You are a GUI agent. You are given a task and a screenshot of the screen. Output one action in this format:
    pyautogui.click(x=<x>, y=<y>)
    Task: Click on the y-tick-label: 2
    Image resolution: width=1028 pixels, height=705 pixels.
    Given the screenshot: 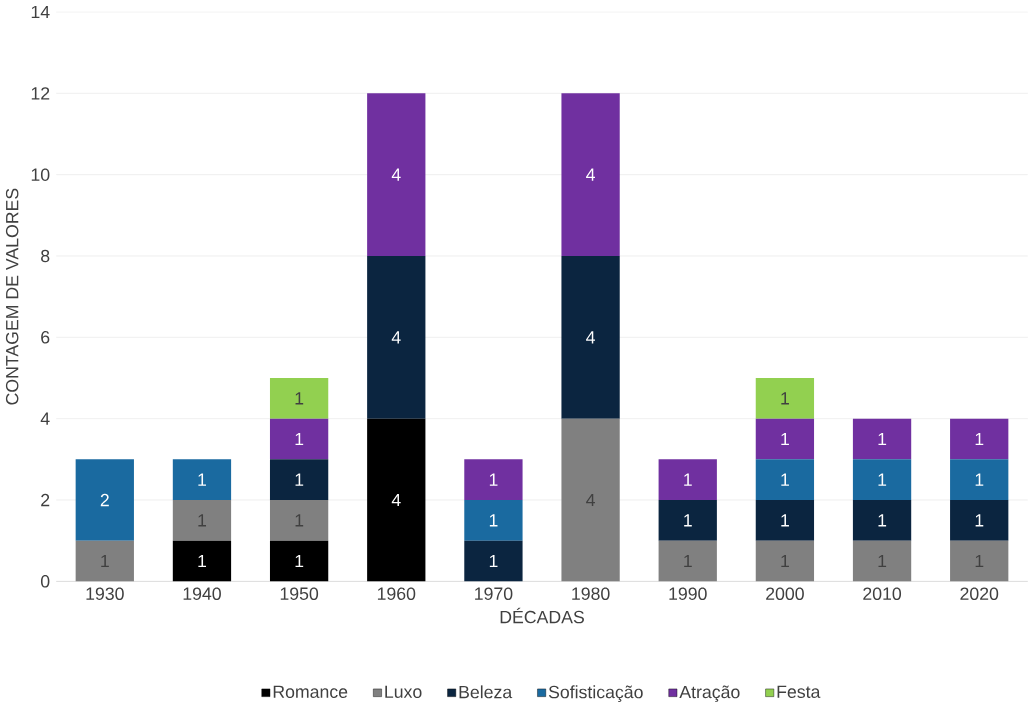 What is the action you would take?
    pyautogui.click(x=45, y=500)
    